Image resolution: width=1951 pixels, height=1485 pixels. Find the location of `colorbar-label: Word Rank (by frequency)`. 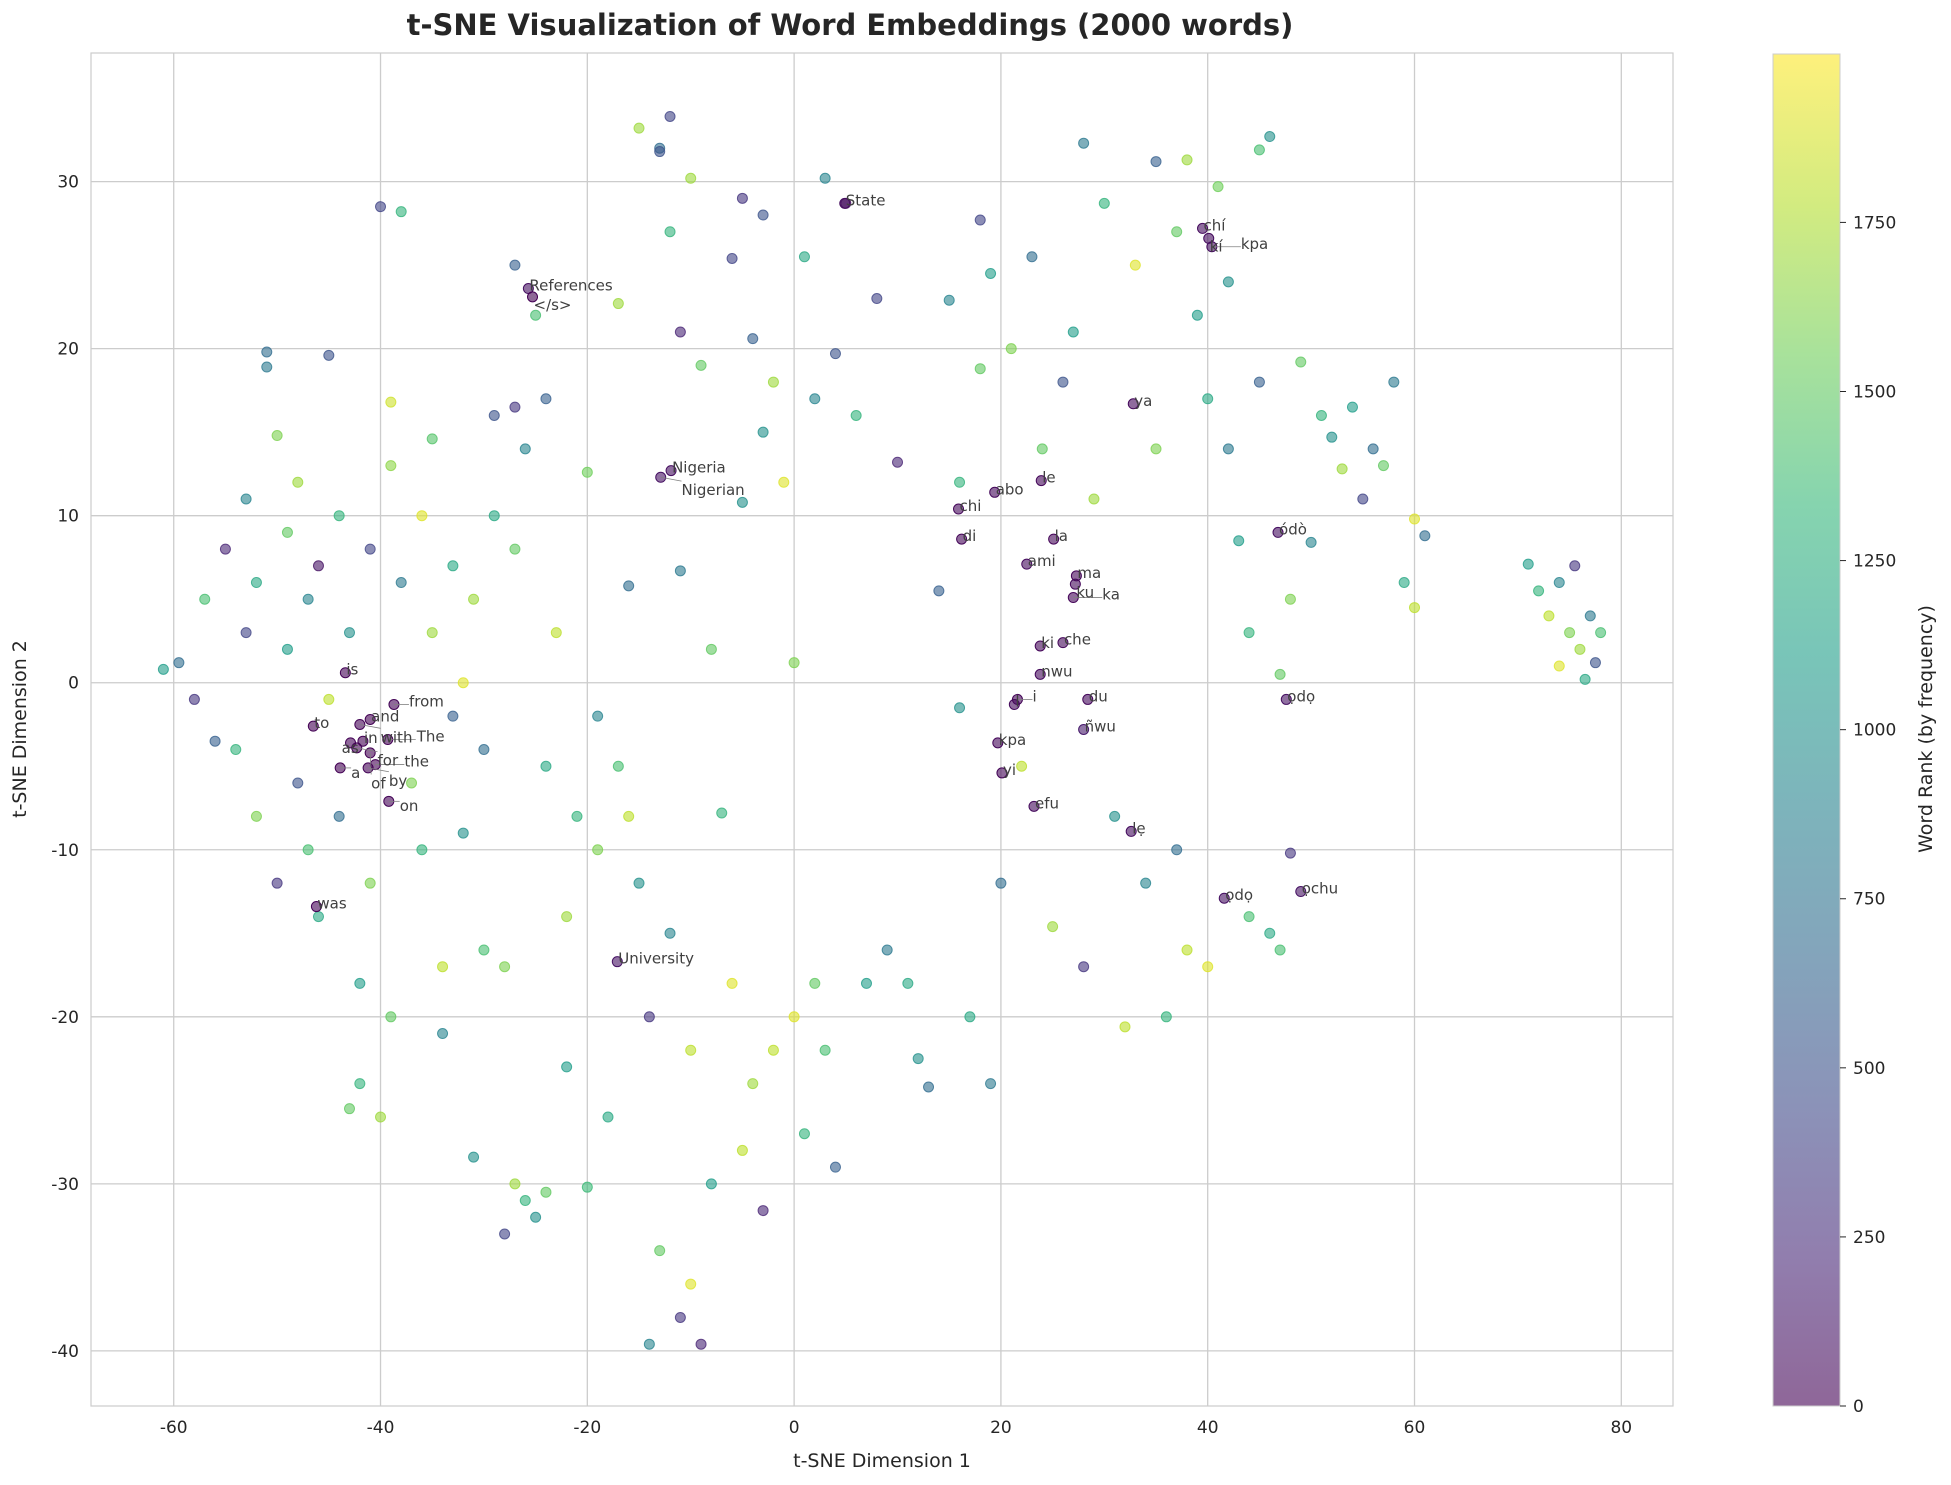

colorbar-label: Word Rank (by frequency) is located at coordinates (1926, 729).